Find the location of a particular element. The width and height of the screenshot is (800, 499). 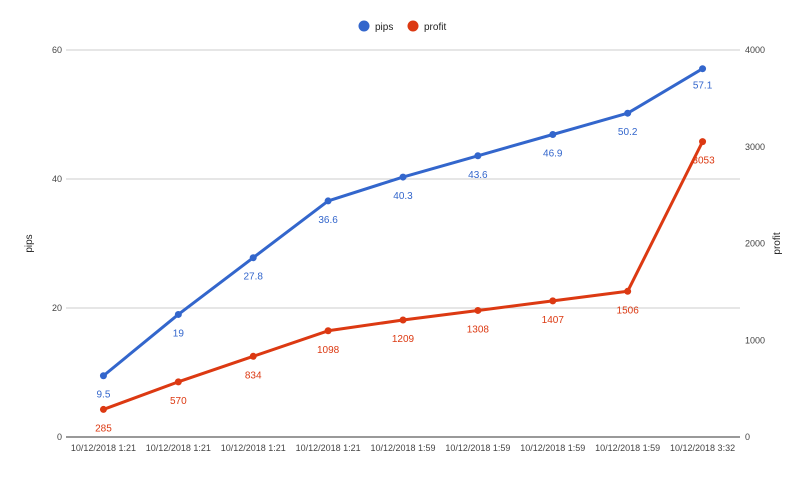

y-left-tick-label: 60 is located at coordinates (57, 50).